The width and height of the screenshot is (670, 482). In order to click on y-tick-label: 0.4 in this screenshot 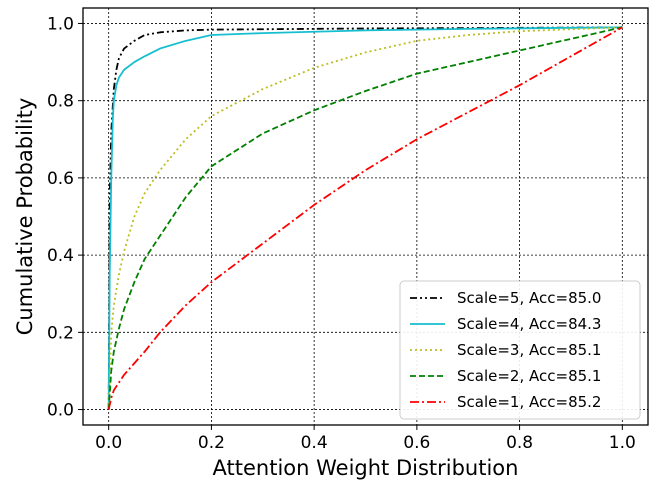, I will do `click(60, 256)`.